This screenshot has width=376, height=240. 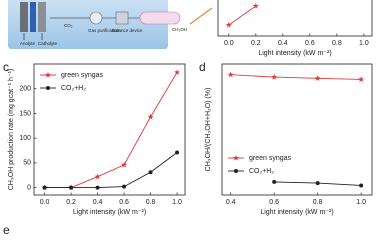 I want to click on y-tick-label: 50, so click(x=27, y=163).